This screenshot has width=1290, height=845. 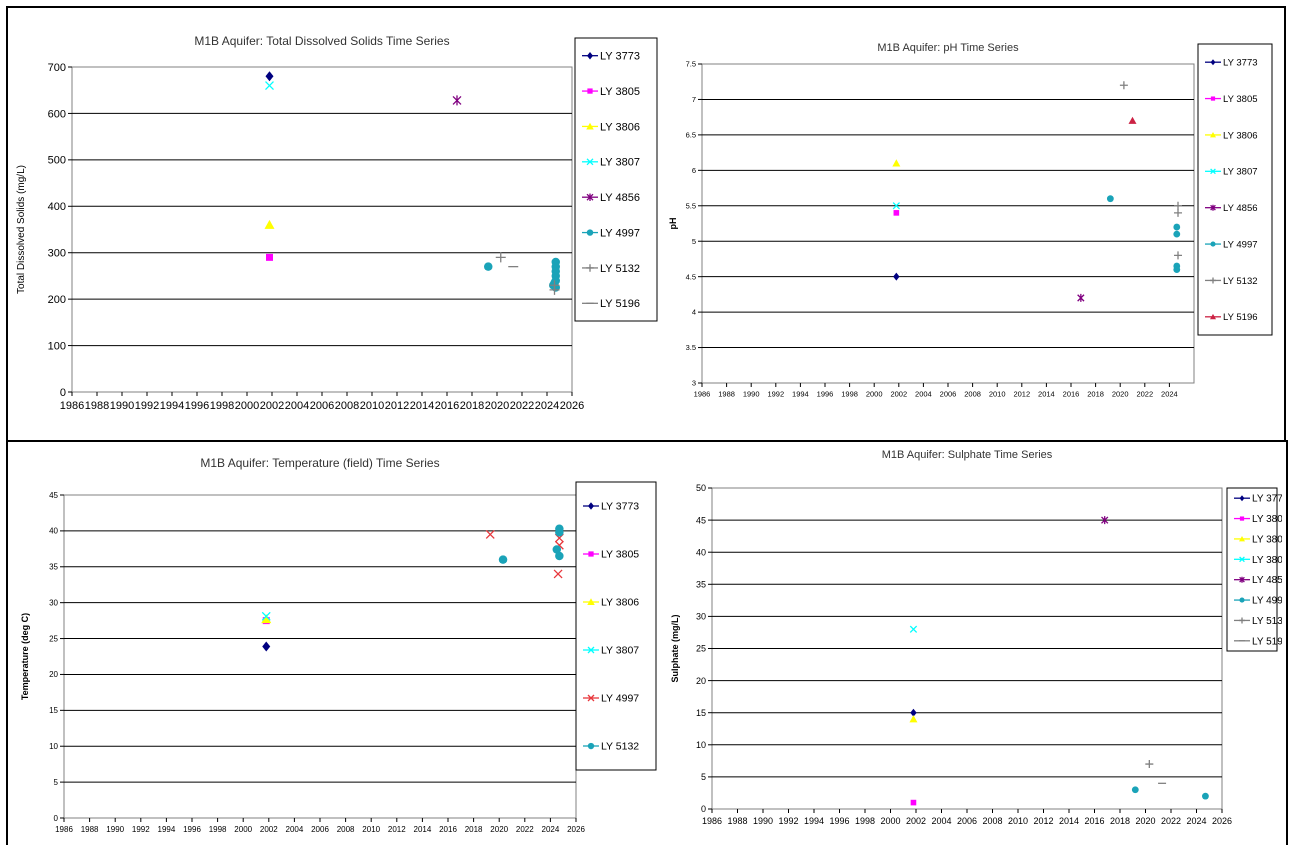 What do you see at coordinates (576, 829) in the screenshot?
I see `x-tick-label: 2026` at bounding box center [576, 829].